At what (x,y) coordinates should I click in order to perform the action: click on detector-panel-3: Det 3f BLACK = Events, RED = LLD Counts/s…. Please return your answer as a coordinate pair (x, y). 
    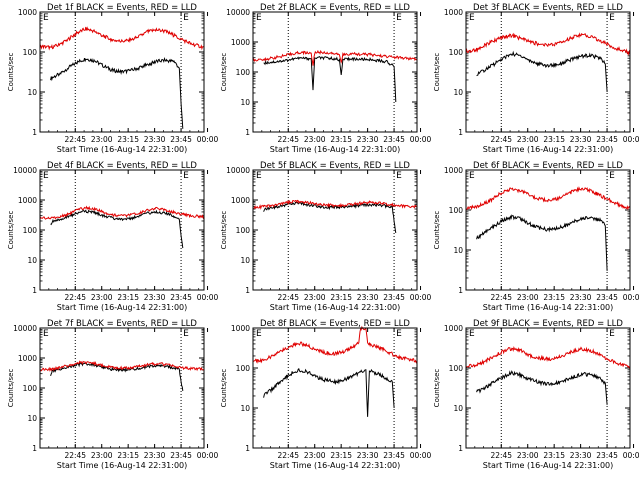
    Looking at the image, I should click on (536, 78).